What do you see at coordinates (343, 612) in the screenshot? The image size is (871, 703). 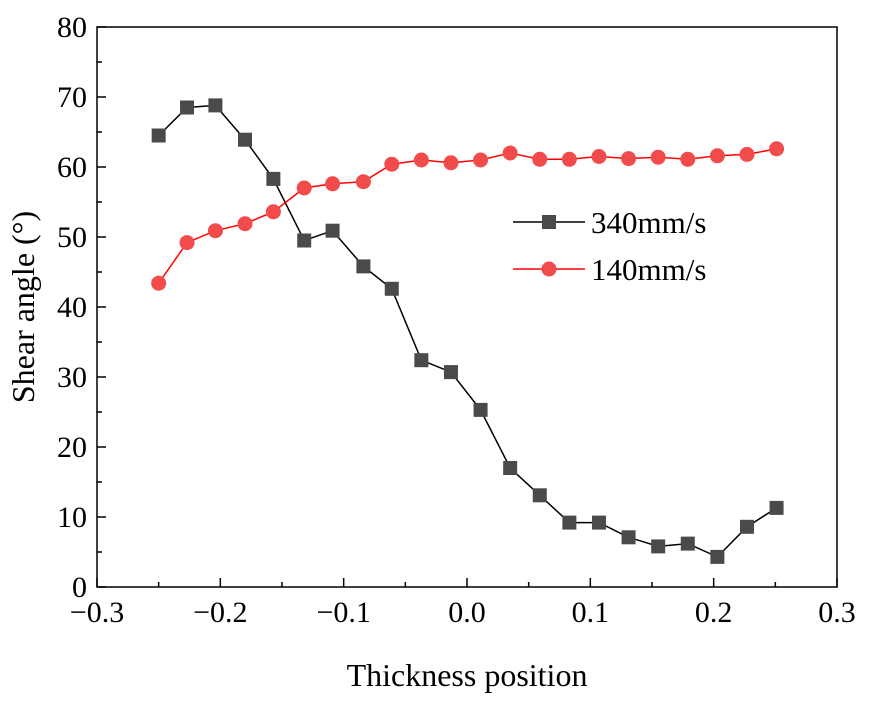 I see `x-tick-label: −0.1` at bounding box center [343, 612].